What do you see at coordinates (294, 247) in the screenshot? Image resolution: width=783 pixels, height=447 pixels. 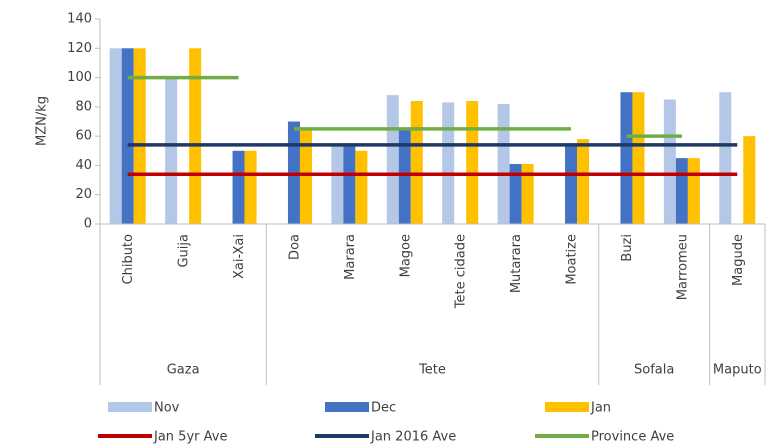 I see `x-tick-label: Doa` at bounding box center [294, 247].